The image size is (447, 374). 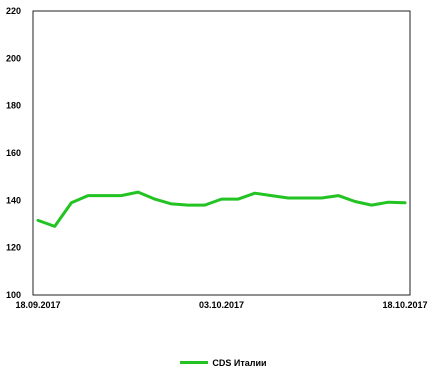 I want to click on y-tick-label: 180, so click(x=13, y=106).